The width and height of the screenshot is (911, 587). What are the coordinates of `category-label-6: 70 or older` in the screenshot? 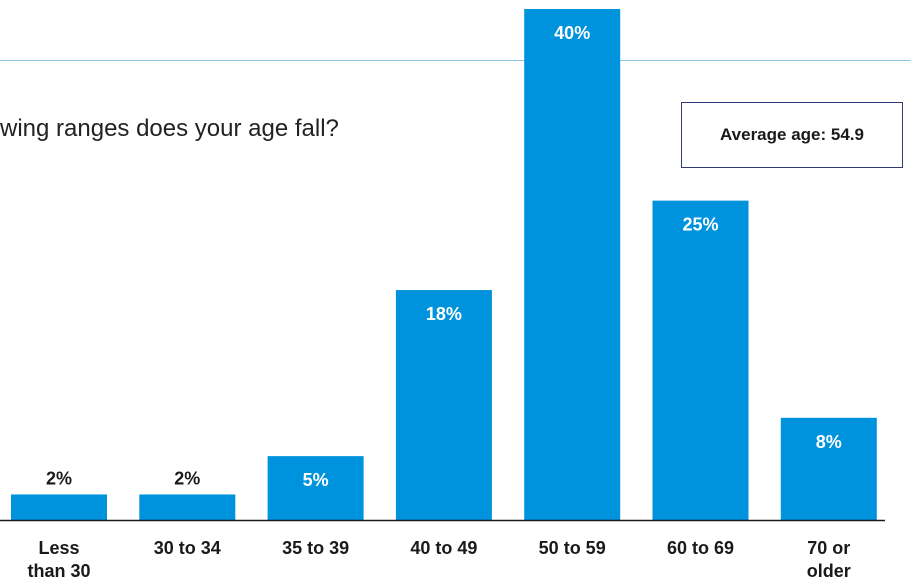 It's located at (829, 559).